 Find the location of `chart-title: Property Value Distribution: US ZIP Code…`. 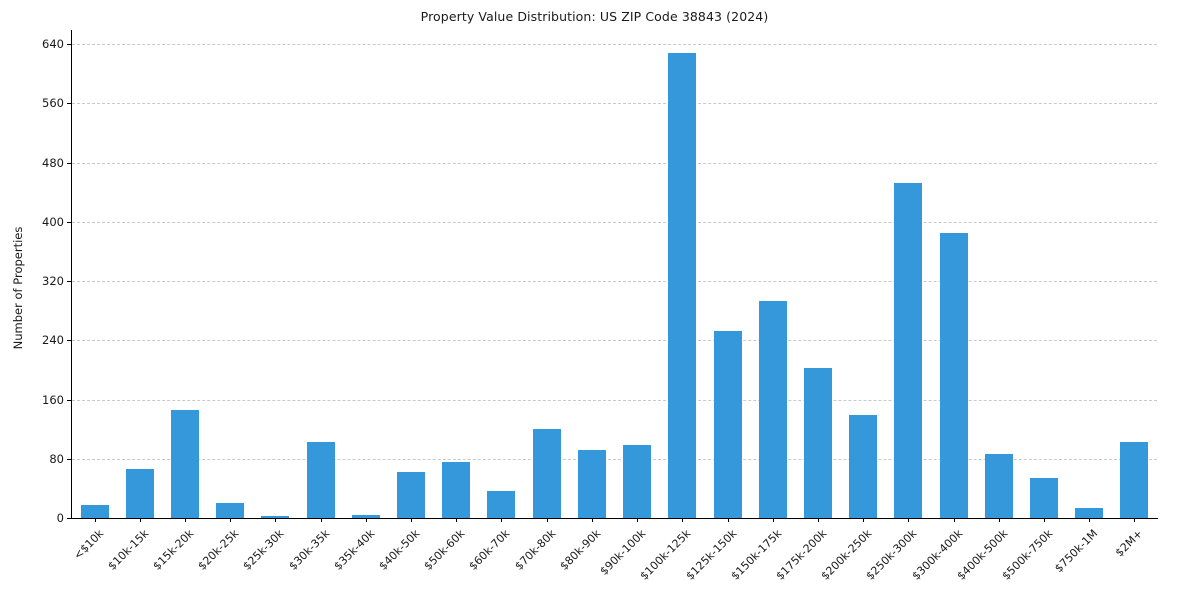

chart-title: Property Value Distribution: US ZIP Code… is located at coordinates (594, 16).